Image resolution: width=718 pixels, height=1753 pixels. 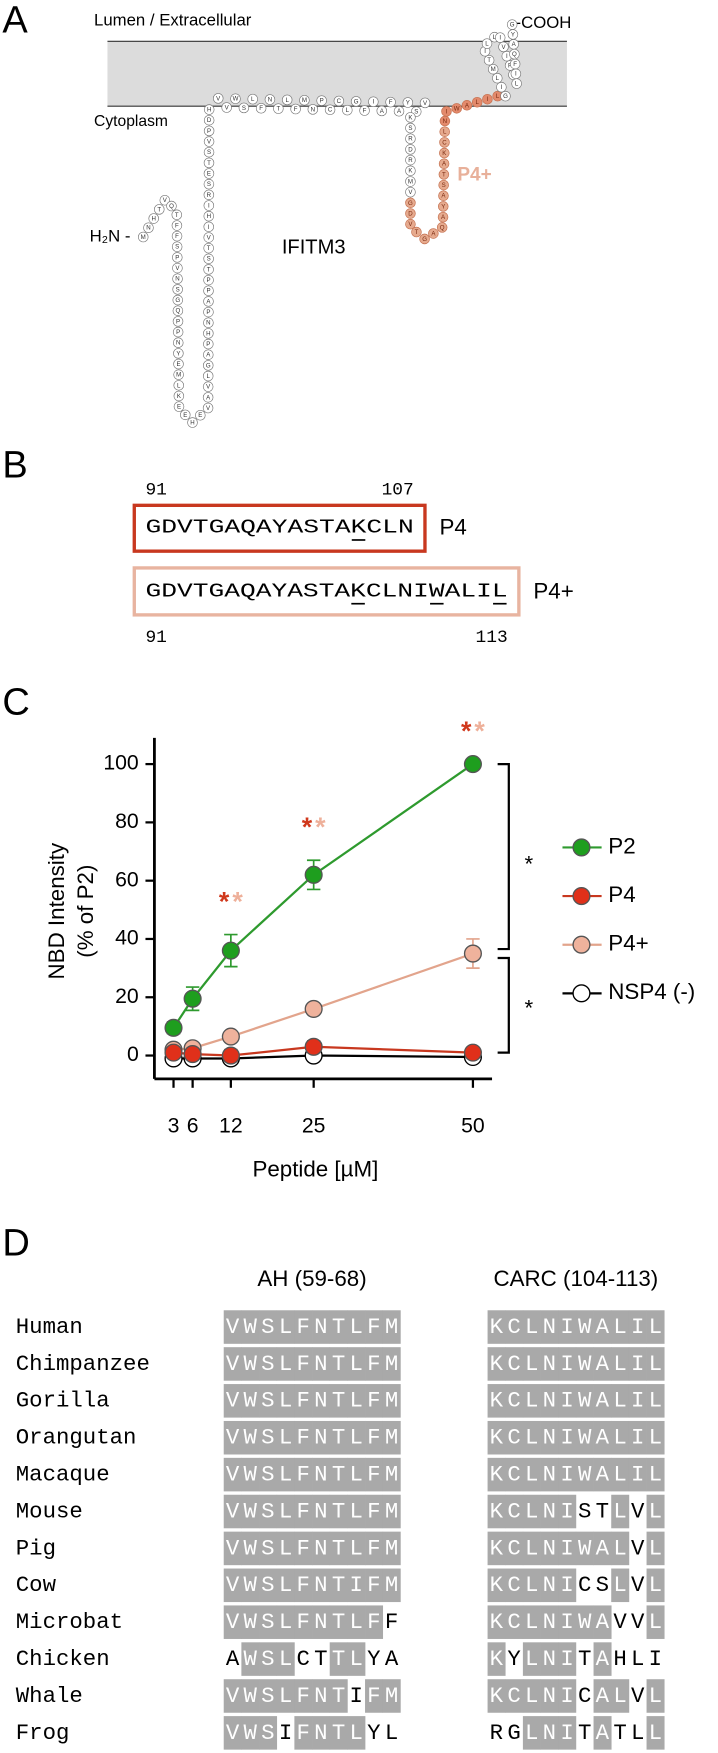 What do you see at coordinates (173, 20) in the screenshot?
I see `lumen-label: Lumen / Extracellular` at bounding box center [173, 20].